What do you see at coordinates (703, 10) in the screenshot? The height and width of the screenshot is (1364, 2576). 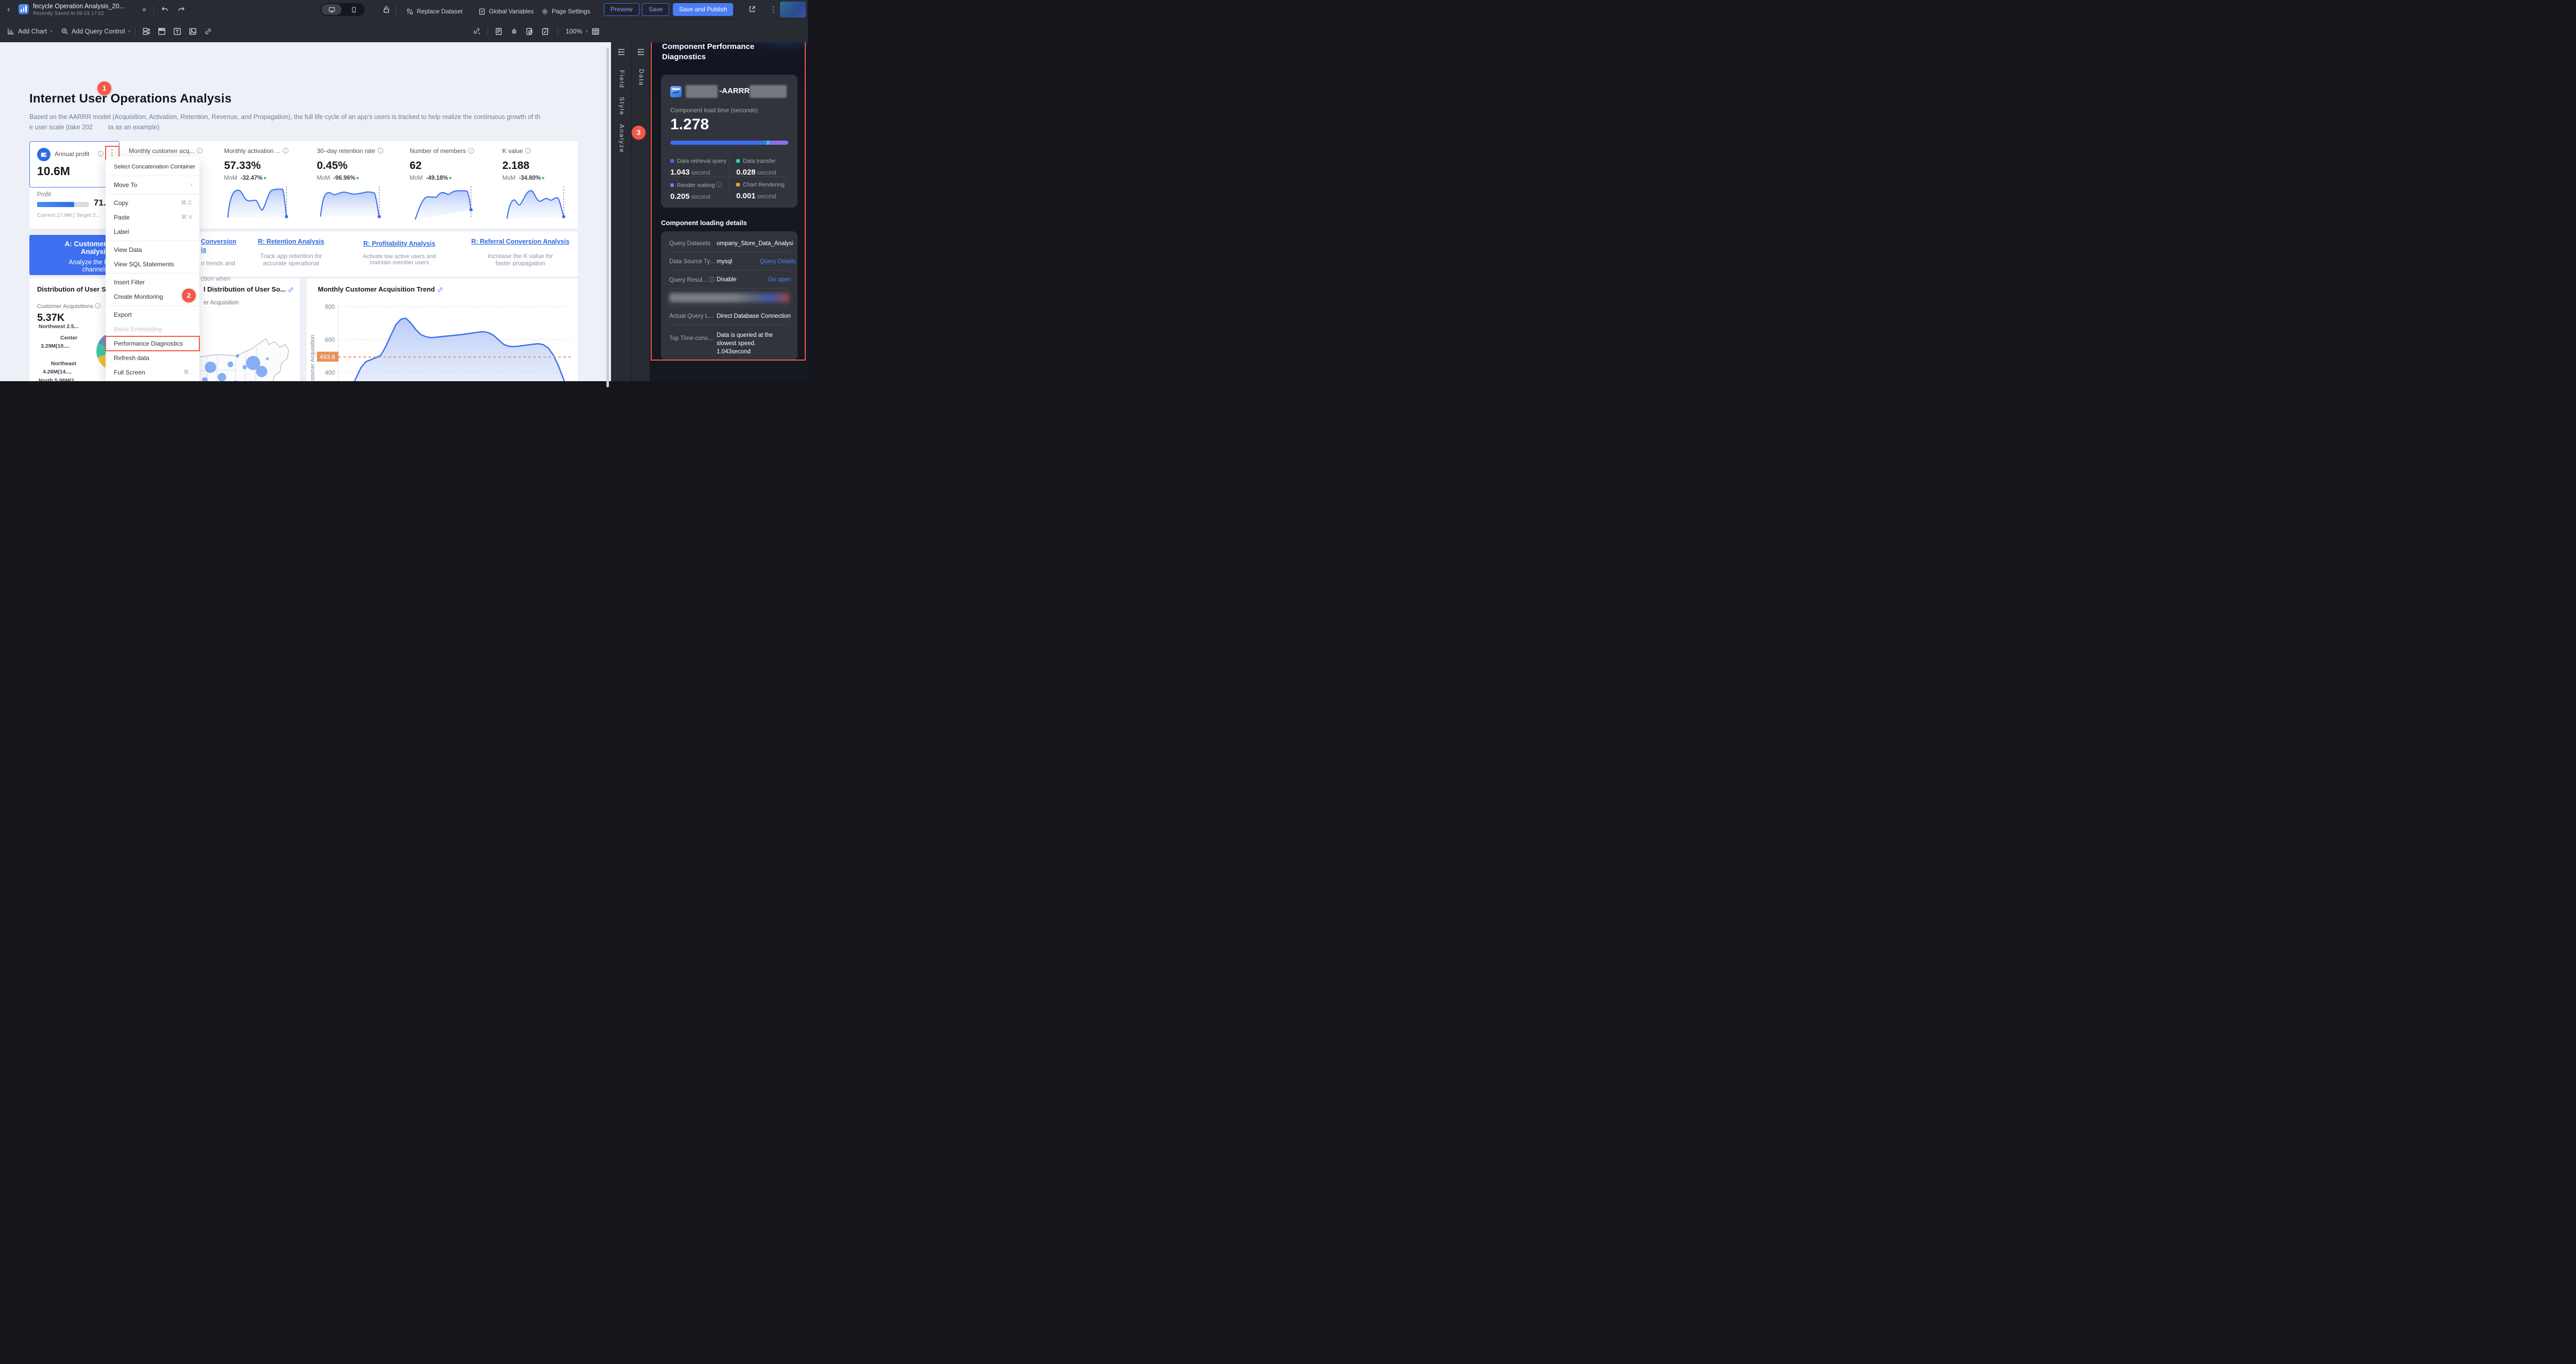 I see `save-and-publish-button: Save and Publish` at bounding box center [703, 10].